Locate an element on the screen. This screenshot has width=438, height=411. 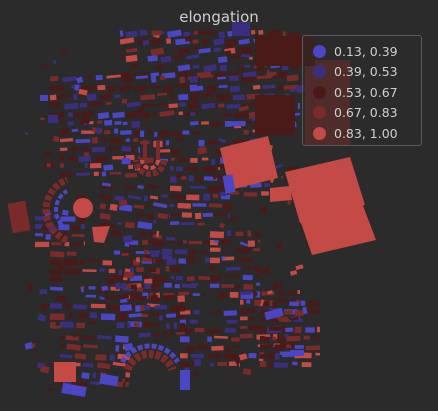
legend-item: 0.53, 0.67 is located at coordinates (362, 92).